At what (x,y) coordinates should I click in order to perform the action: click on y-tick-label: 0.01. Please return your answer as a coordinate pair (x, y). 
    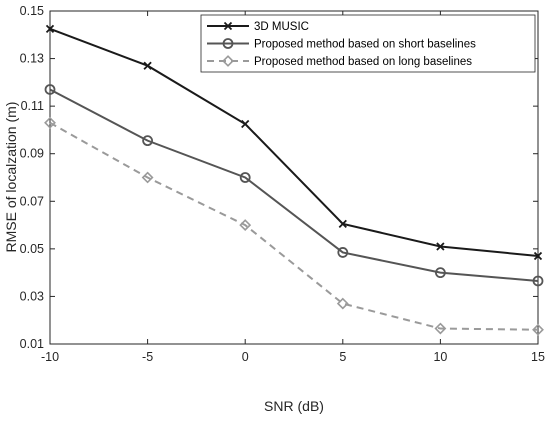
    Looking at the image, I should click on (32, 344).